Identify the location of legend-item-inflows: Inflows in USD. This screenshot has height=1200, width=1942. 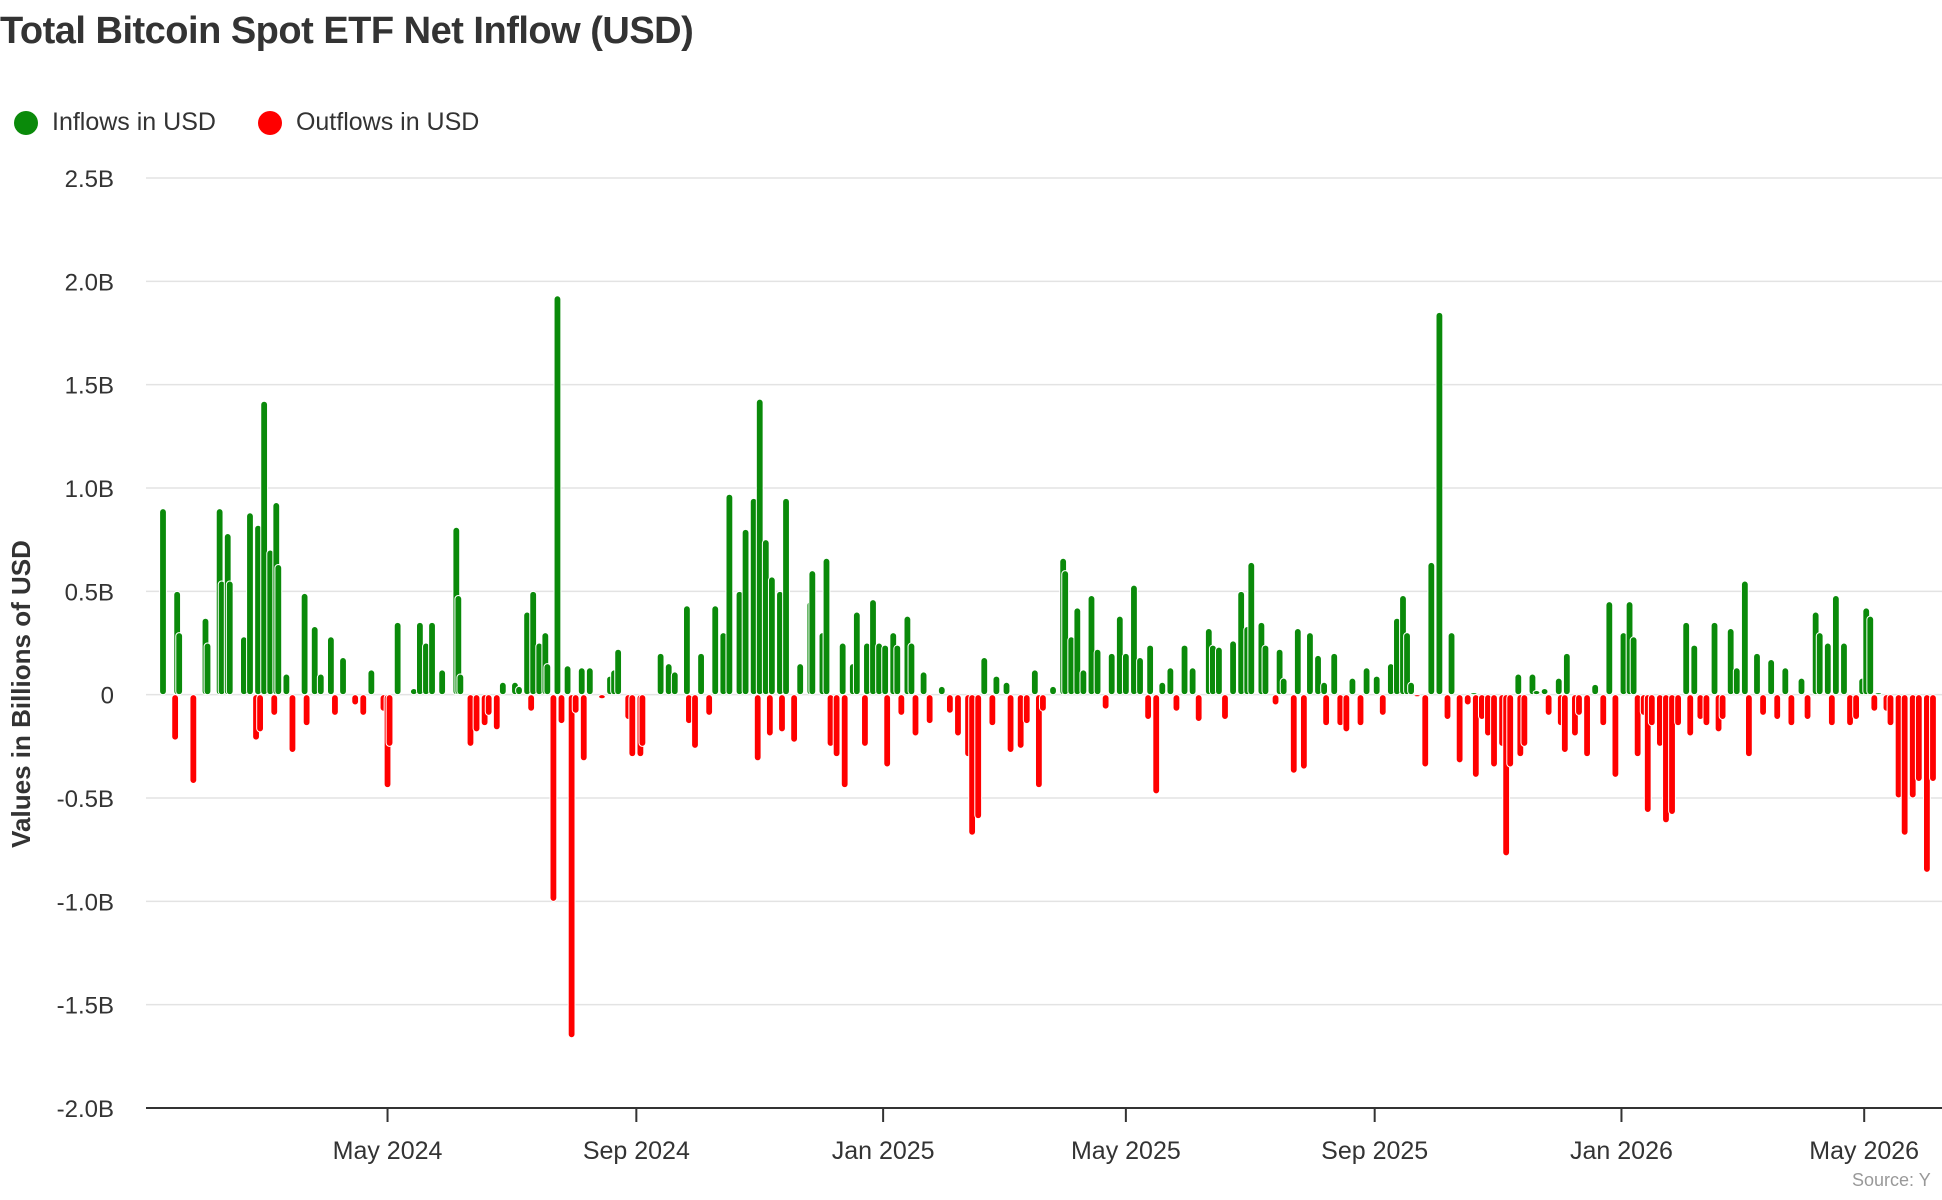
(115, 122).